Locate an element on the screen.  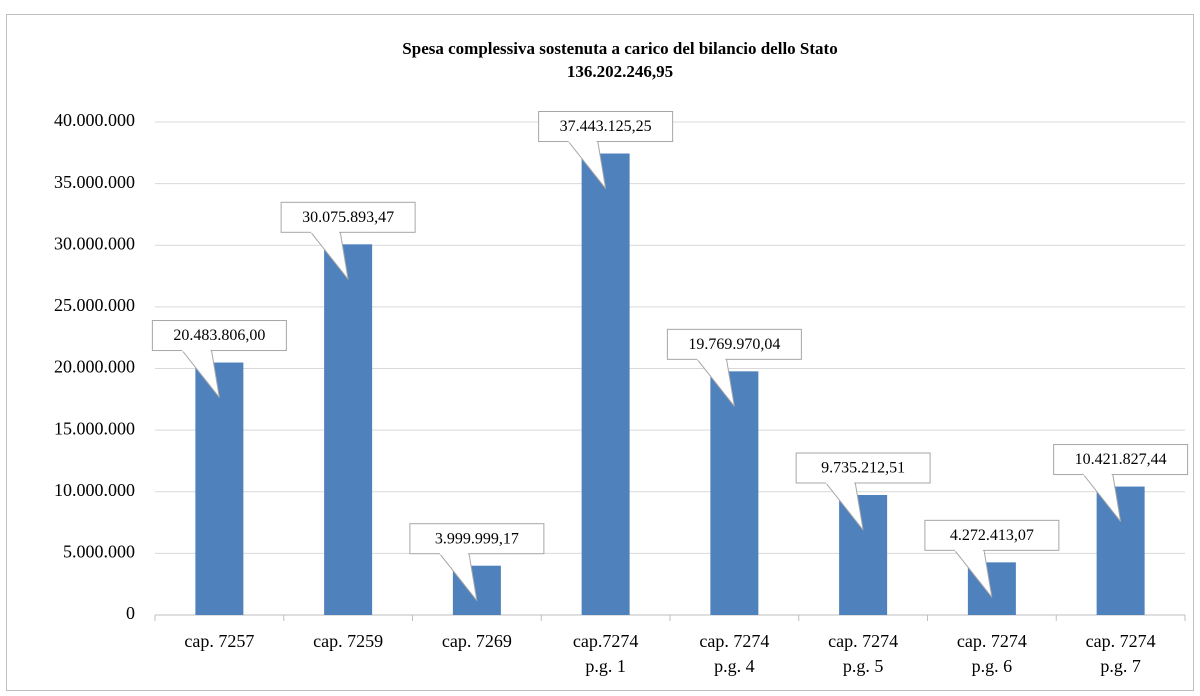
value-label: 9.735.212,51 is located at coordinates (863, 468).